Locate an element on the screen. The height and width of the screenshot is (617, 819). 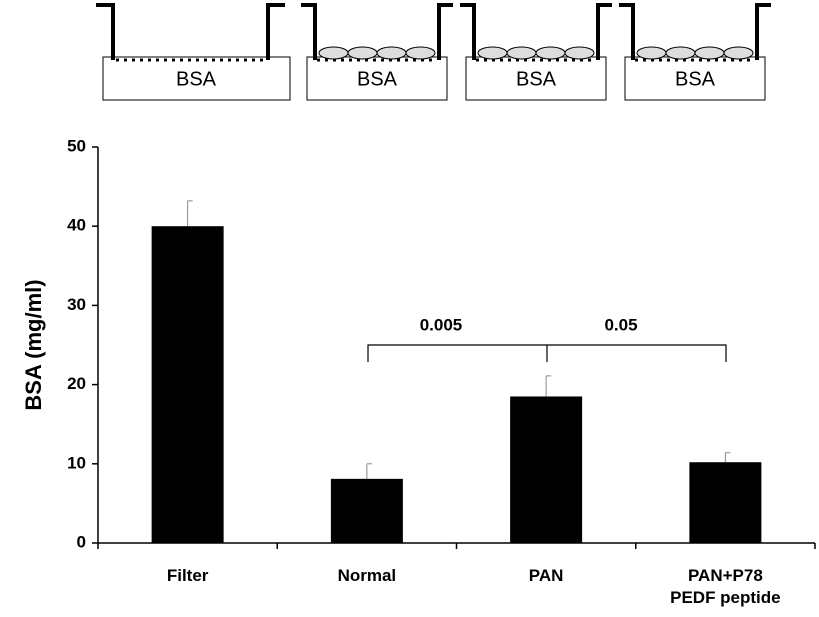
x-tick-label: PAN+P78 PEDF peptide is located at coordinates (725, 586).